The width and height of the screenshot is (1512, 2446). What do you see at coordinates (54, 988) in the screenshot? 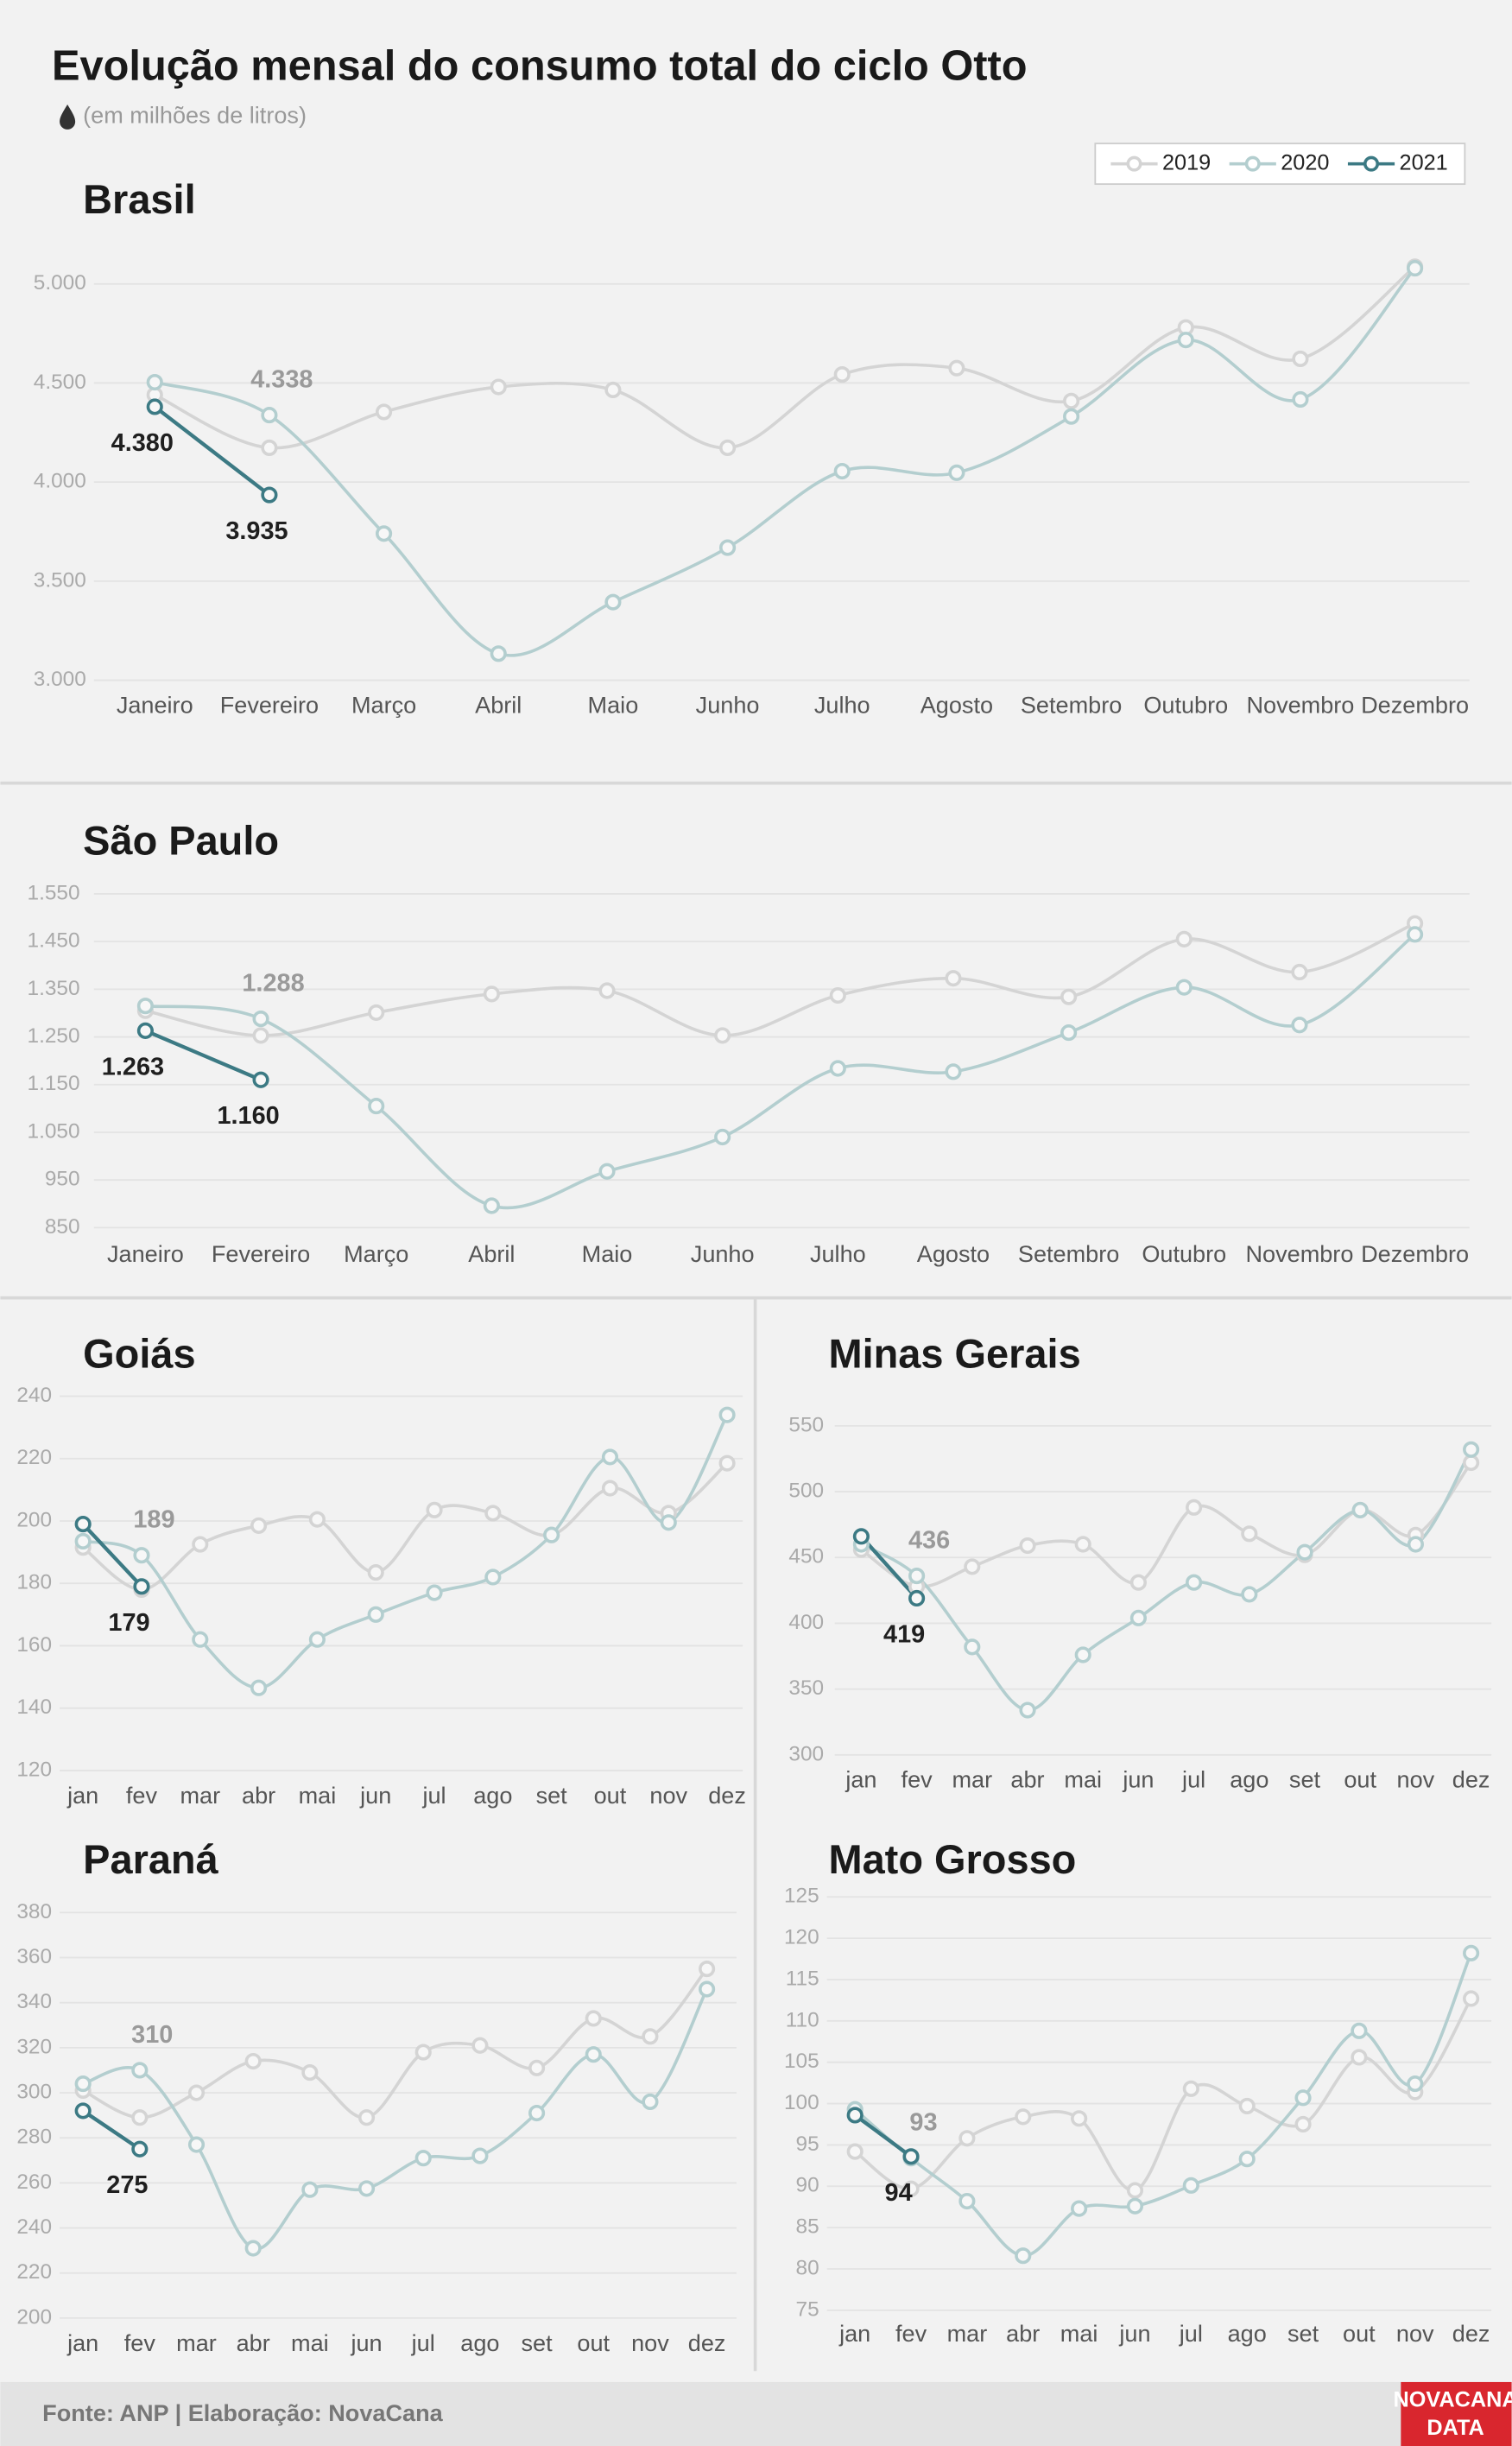
I see `y-tick-label: 1.350` at bounding box center [54, 988].